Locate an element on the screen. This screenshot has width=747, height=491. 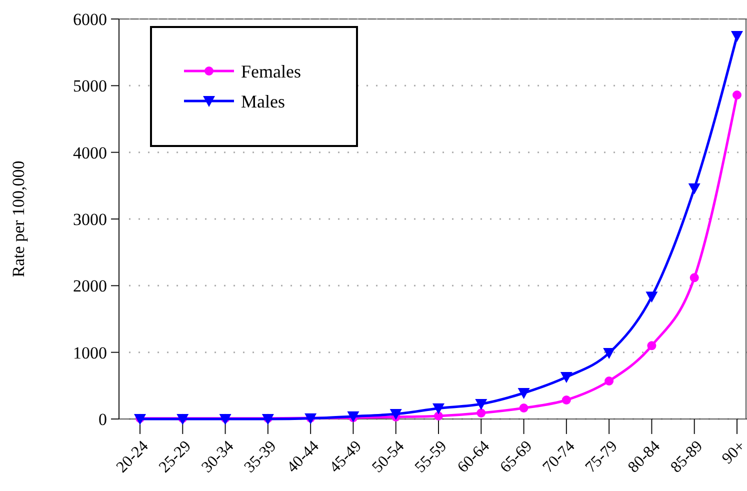
y-tick-label: 5000 is located at coordinates (90, 86).